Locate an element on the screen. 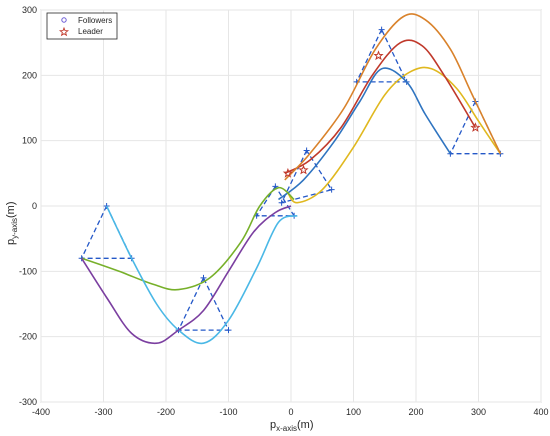 Image resolution: width=550 pixels, height=436 pixels. y-axis-label-main: p is located at coordinates (11, 242).